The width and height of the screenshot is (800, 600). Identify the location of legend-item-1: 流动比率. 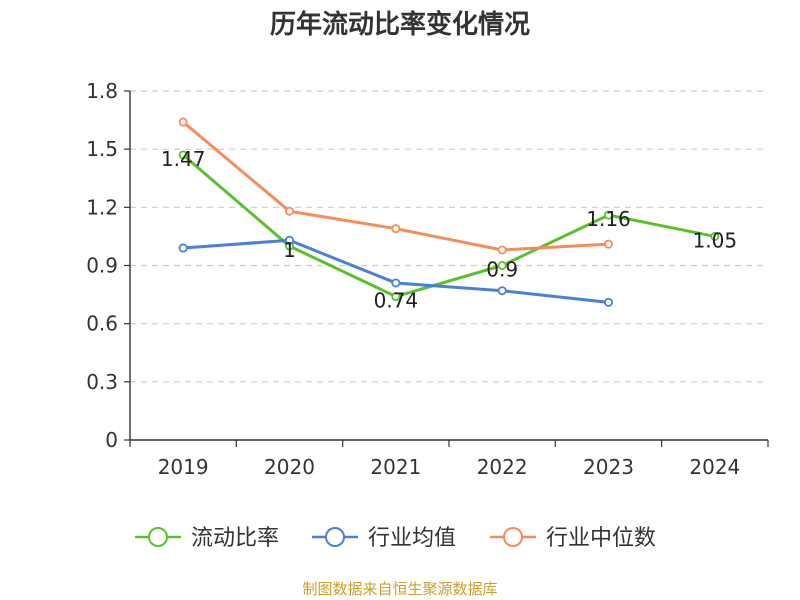
(207, 538).